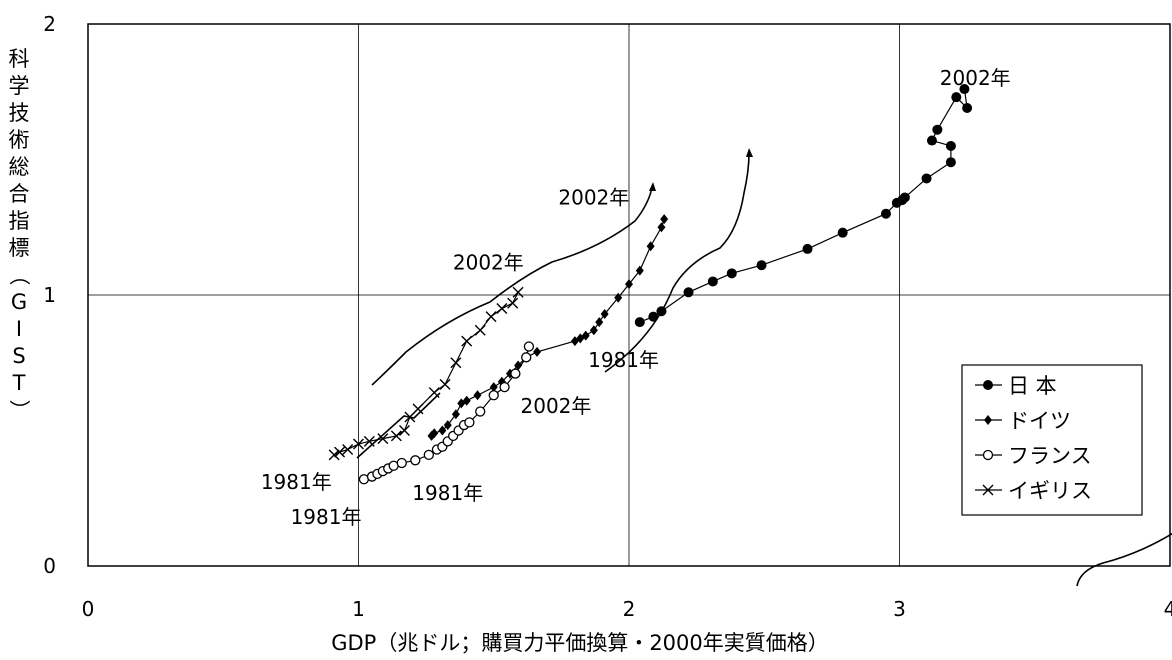  I want to click on leader-line-france, so click(512, 286).